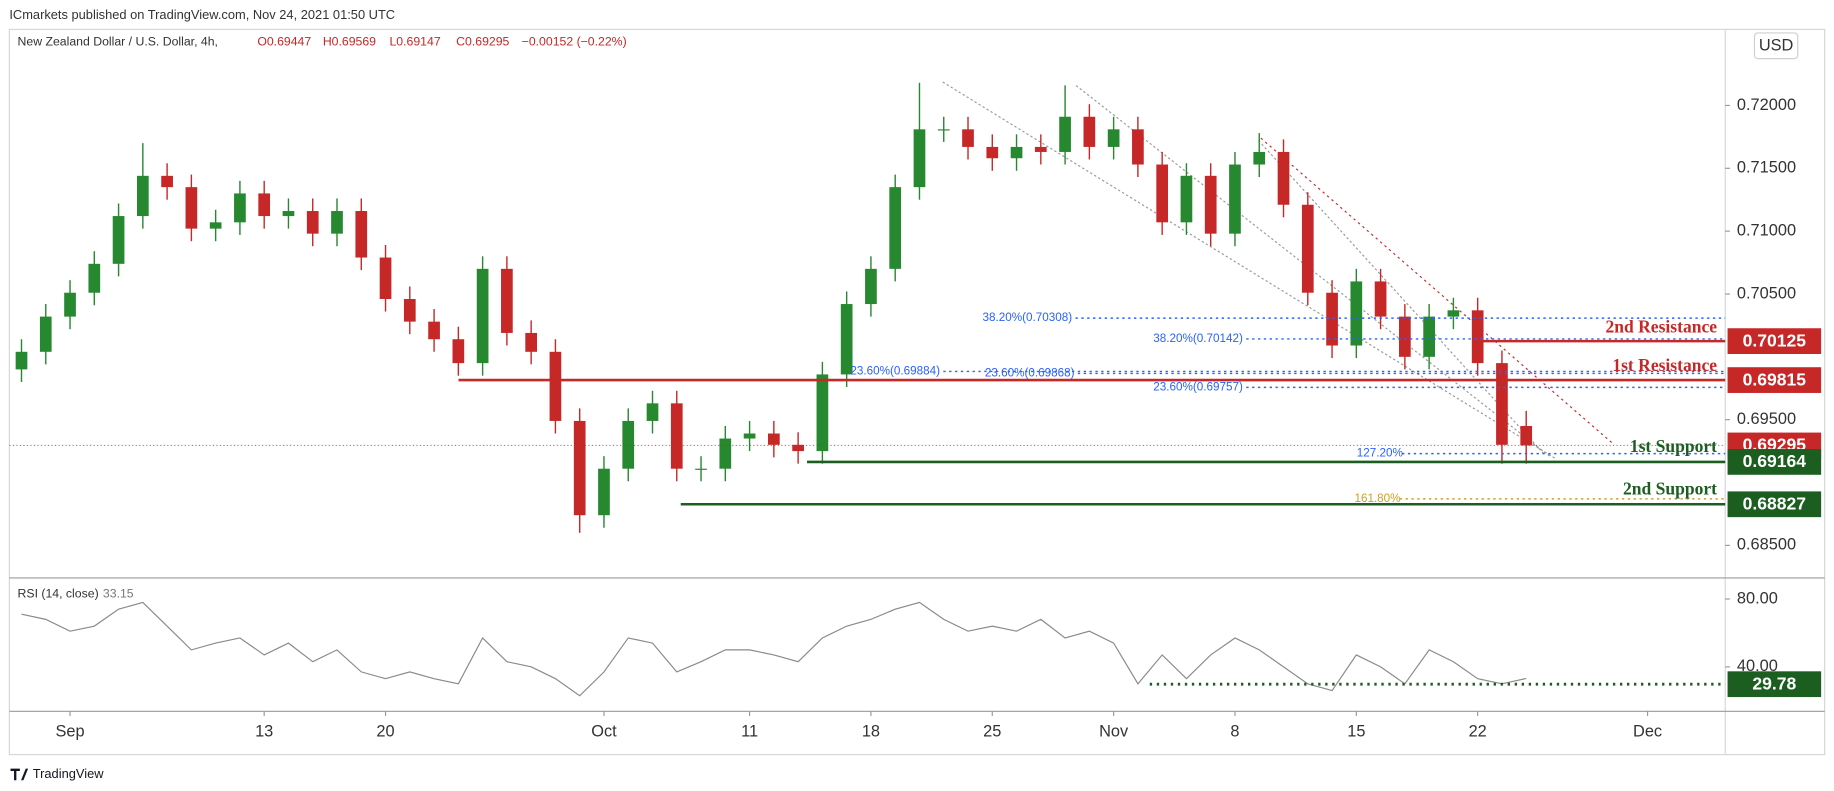 This screenshot has width=1834, height=791. What do you see at coordinates (264, 732) in the screenshot?
I see `x-tick-label: 13` at bounding box center [264, 732].